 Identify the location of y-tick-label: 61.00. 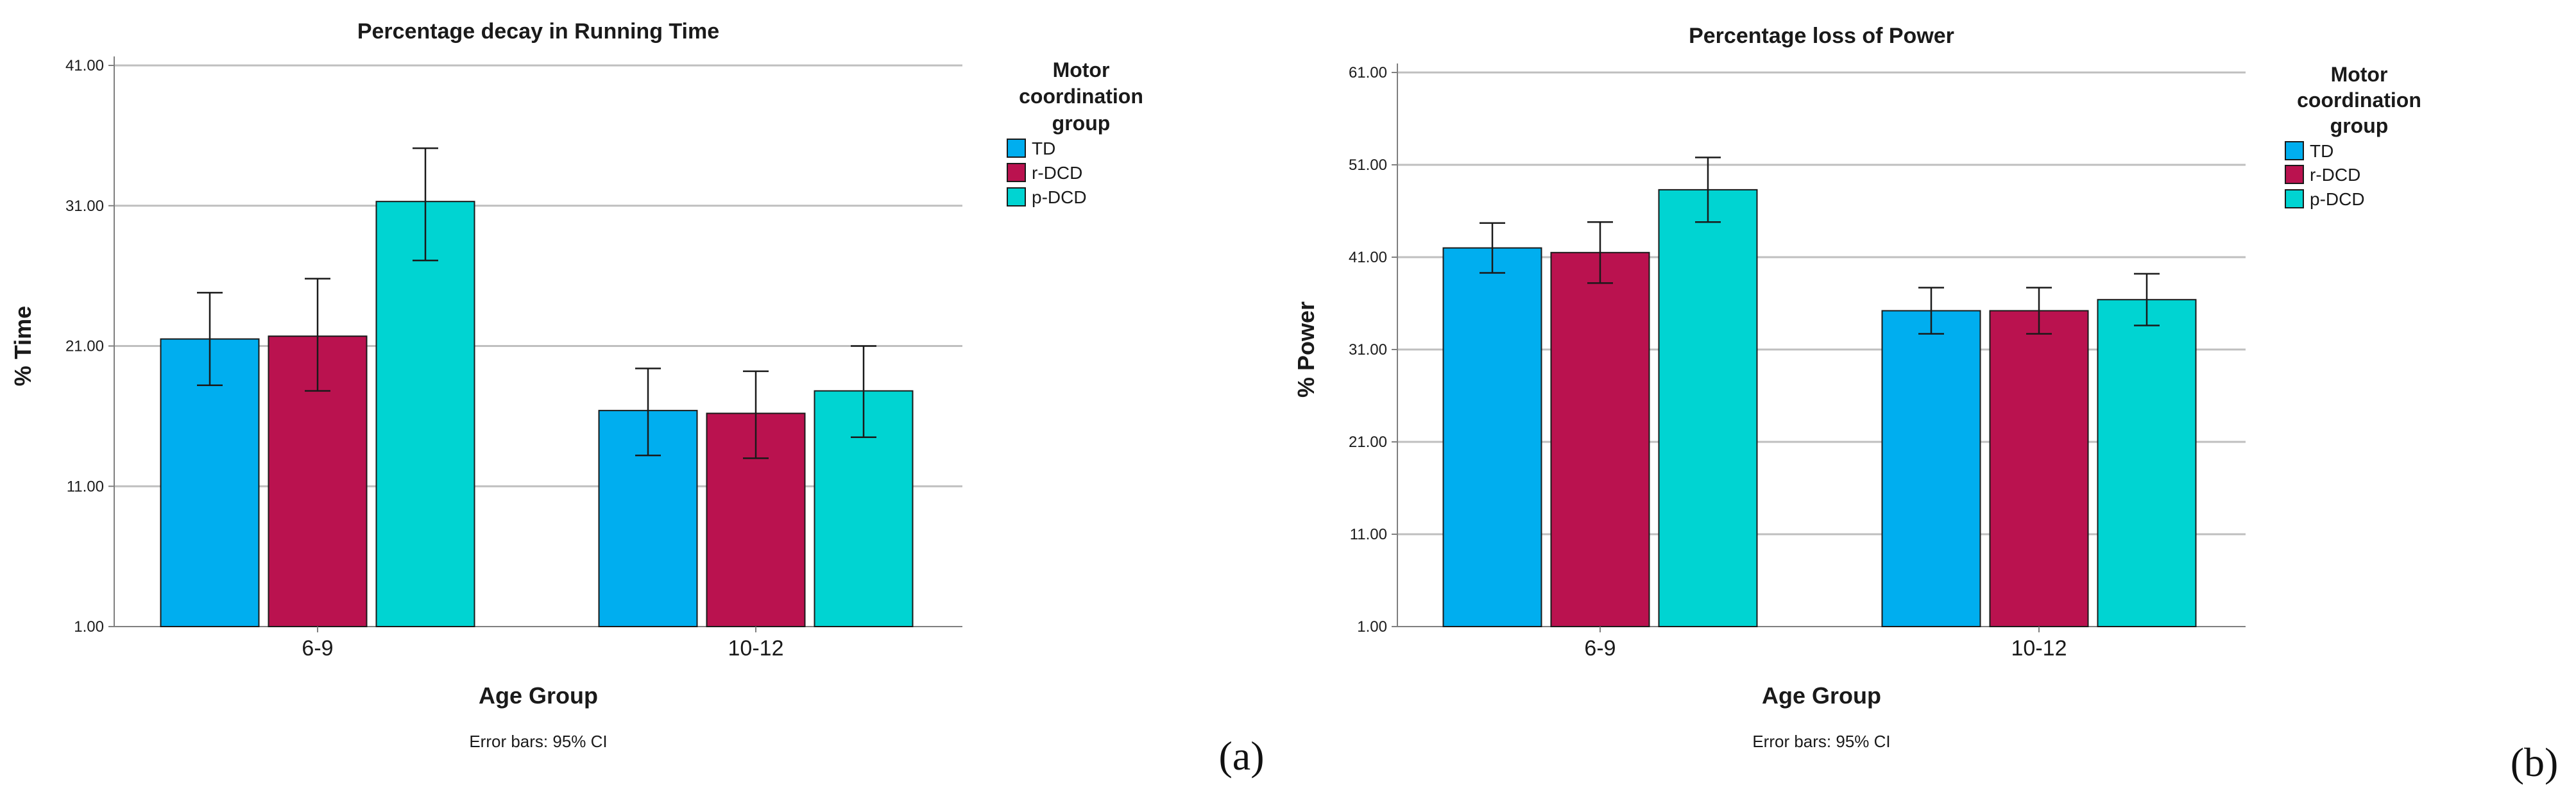
(1368, 73).